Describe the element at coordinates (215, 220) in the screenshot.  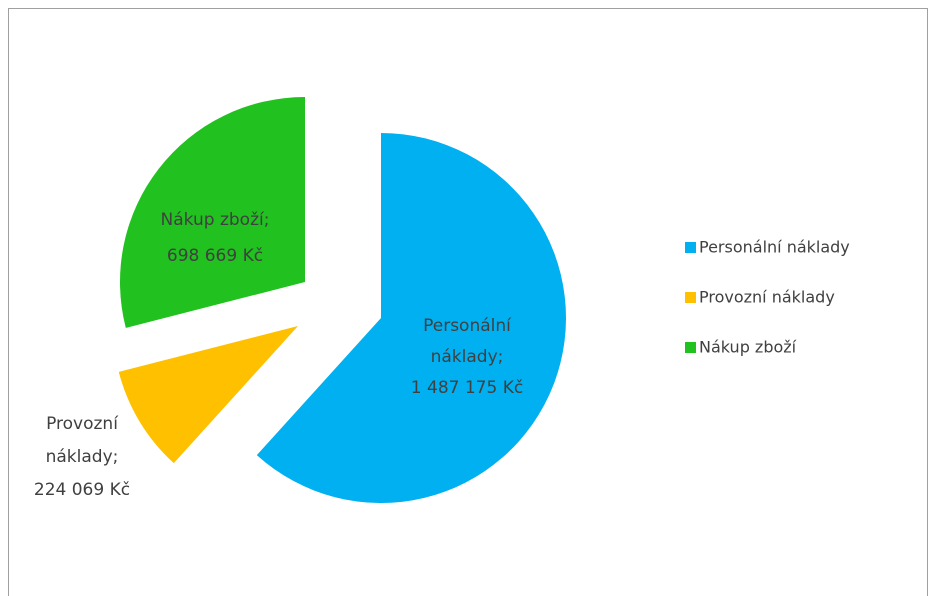
I see `data-label: Nákup zboží;` at that location.